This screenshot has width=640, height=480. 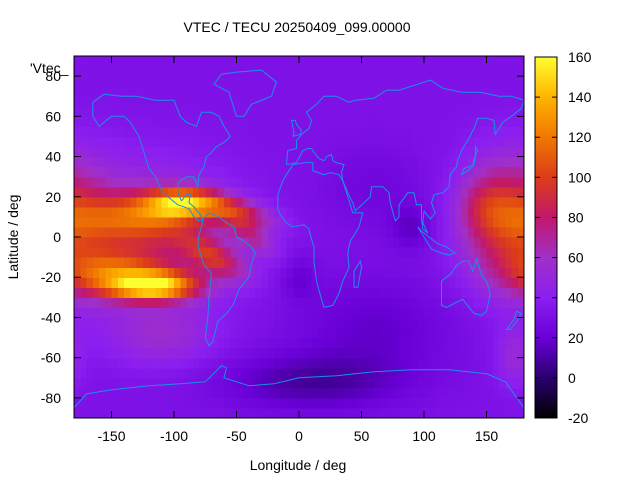 I want to click on coastline-indonesia, so click(x=437, y=241).